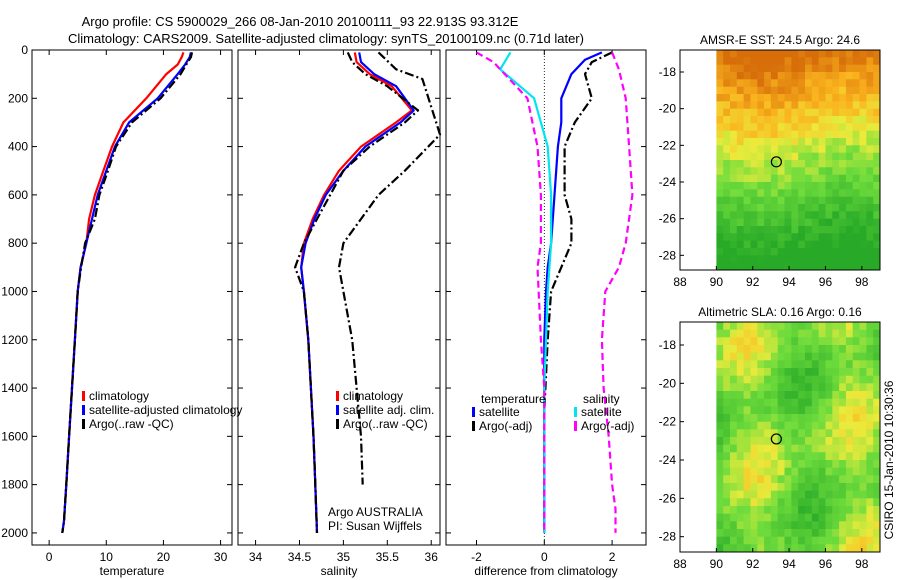  What do you see at coordinates (798, 437) in the screenshot?
I see `map-heatmap-cells` at bounding box center [798, 437].